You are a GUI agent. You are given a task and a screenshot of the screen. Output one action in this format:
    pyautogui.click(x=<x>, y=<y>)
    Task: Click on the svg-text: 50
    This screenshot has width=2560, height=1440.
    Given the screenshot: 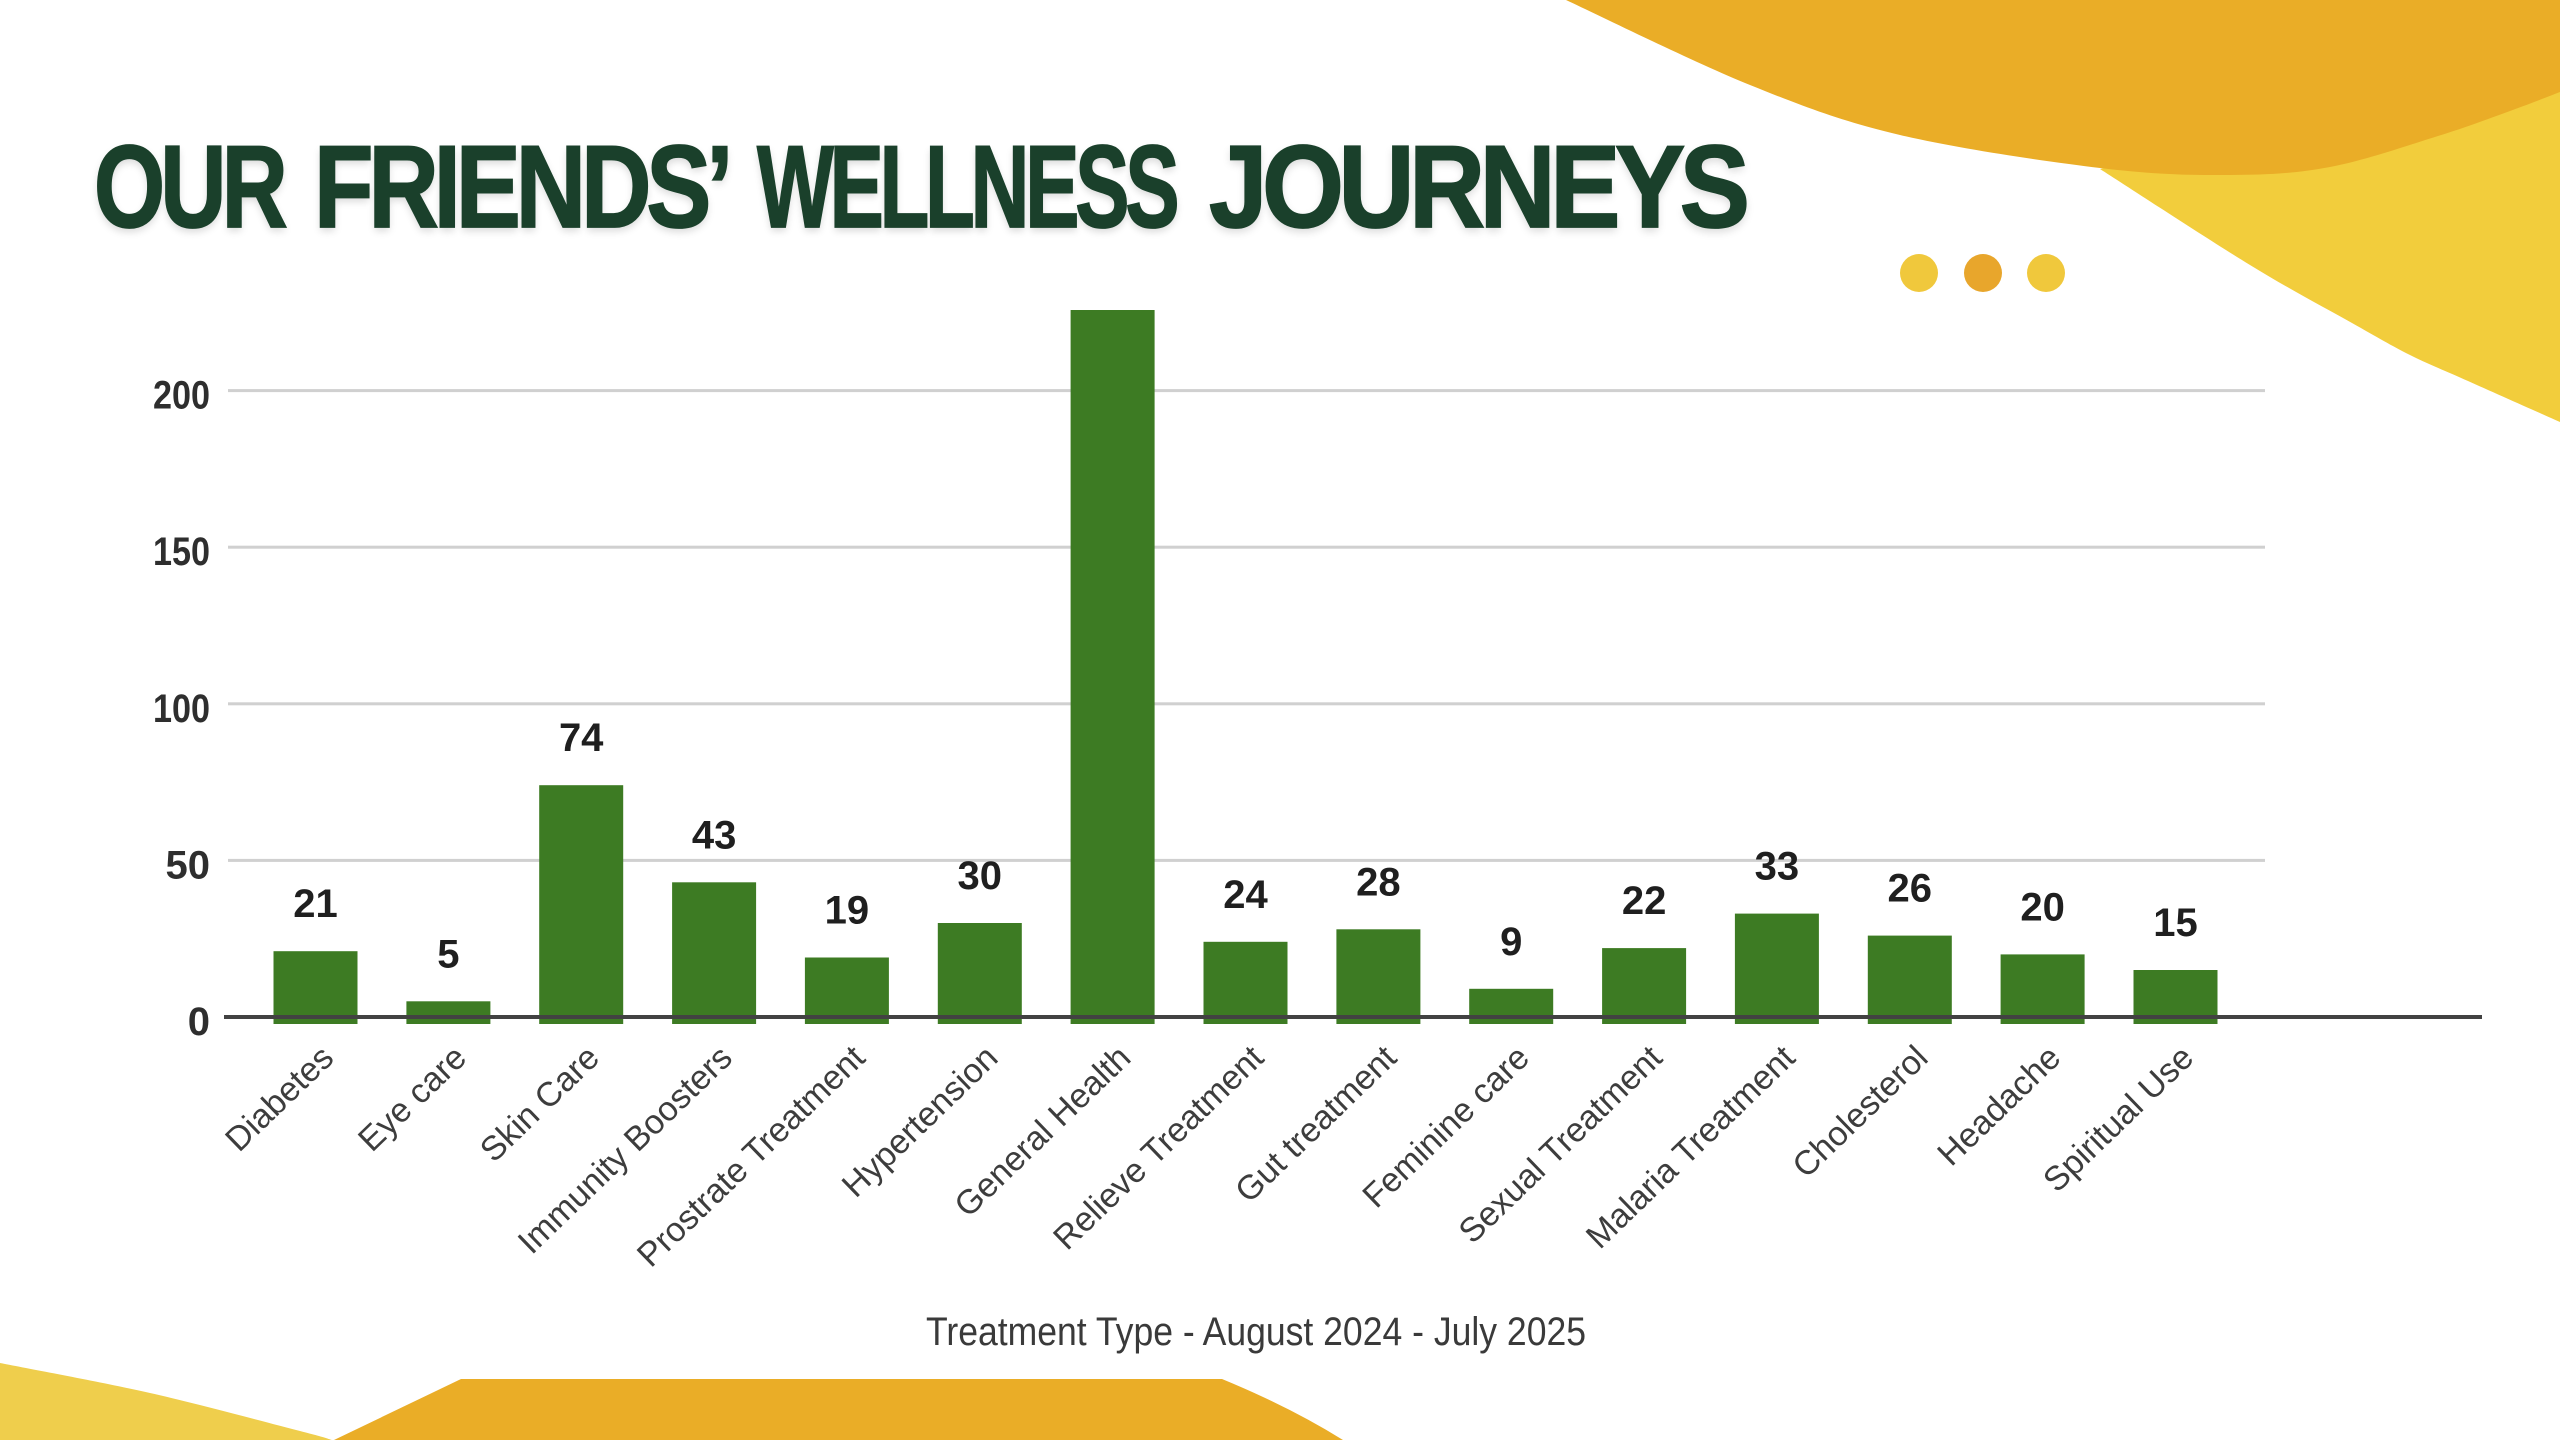 What is the action you would take?
    pyautogui.click(x=188, y=865)
    